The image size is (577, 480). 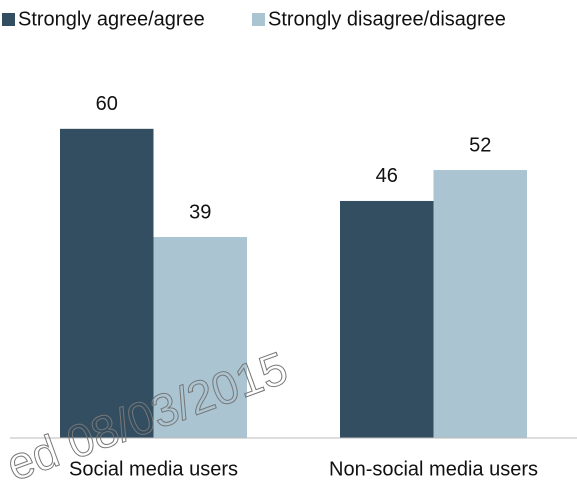 What do you see at coordinates (111, 19) in the screenshot?
I see `legend-label: Strongly agree/agree` at bounding box center [111, 19].